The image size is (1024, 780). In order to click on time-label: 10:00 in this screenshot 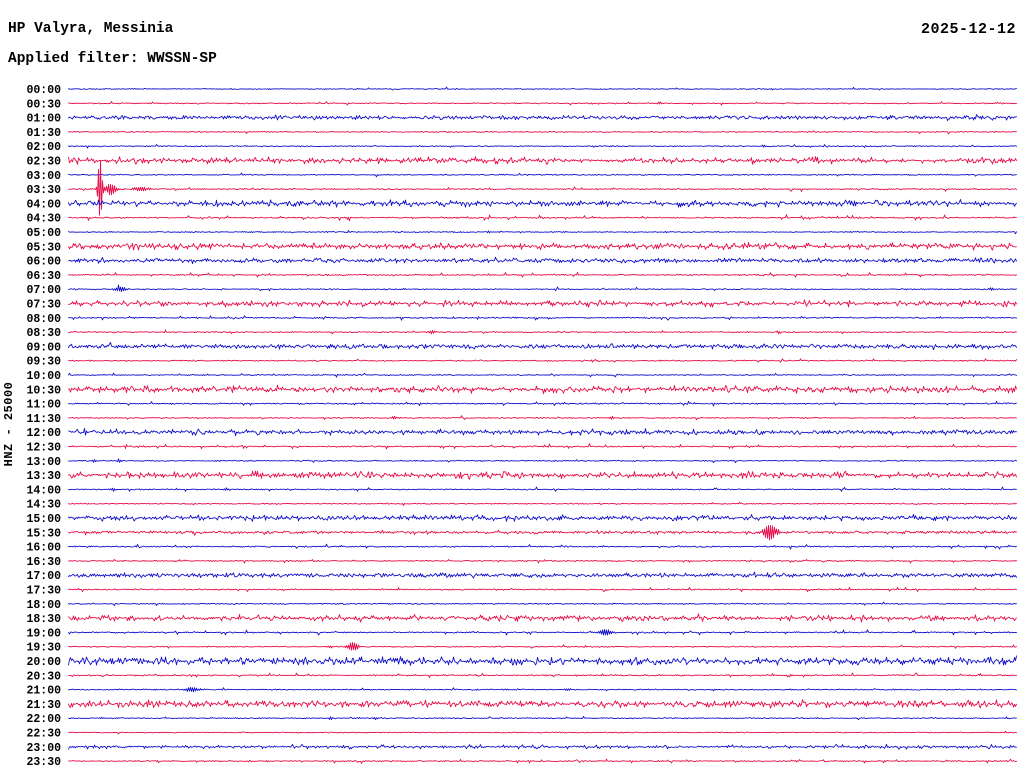, I will do `click(43, 376)`.